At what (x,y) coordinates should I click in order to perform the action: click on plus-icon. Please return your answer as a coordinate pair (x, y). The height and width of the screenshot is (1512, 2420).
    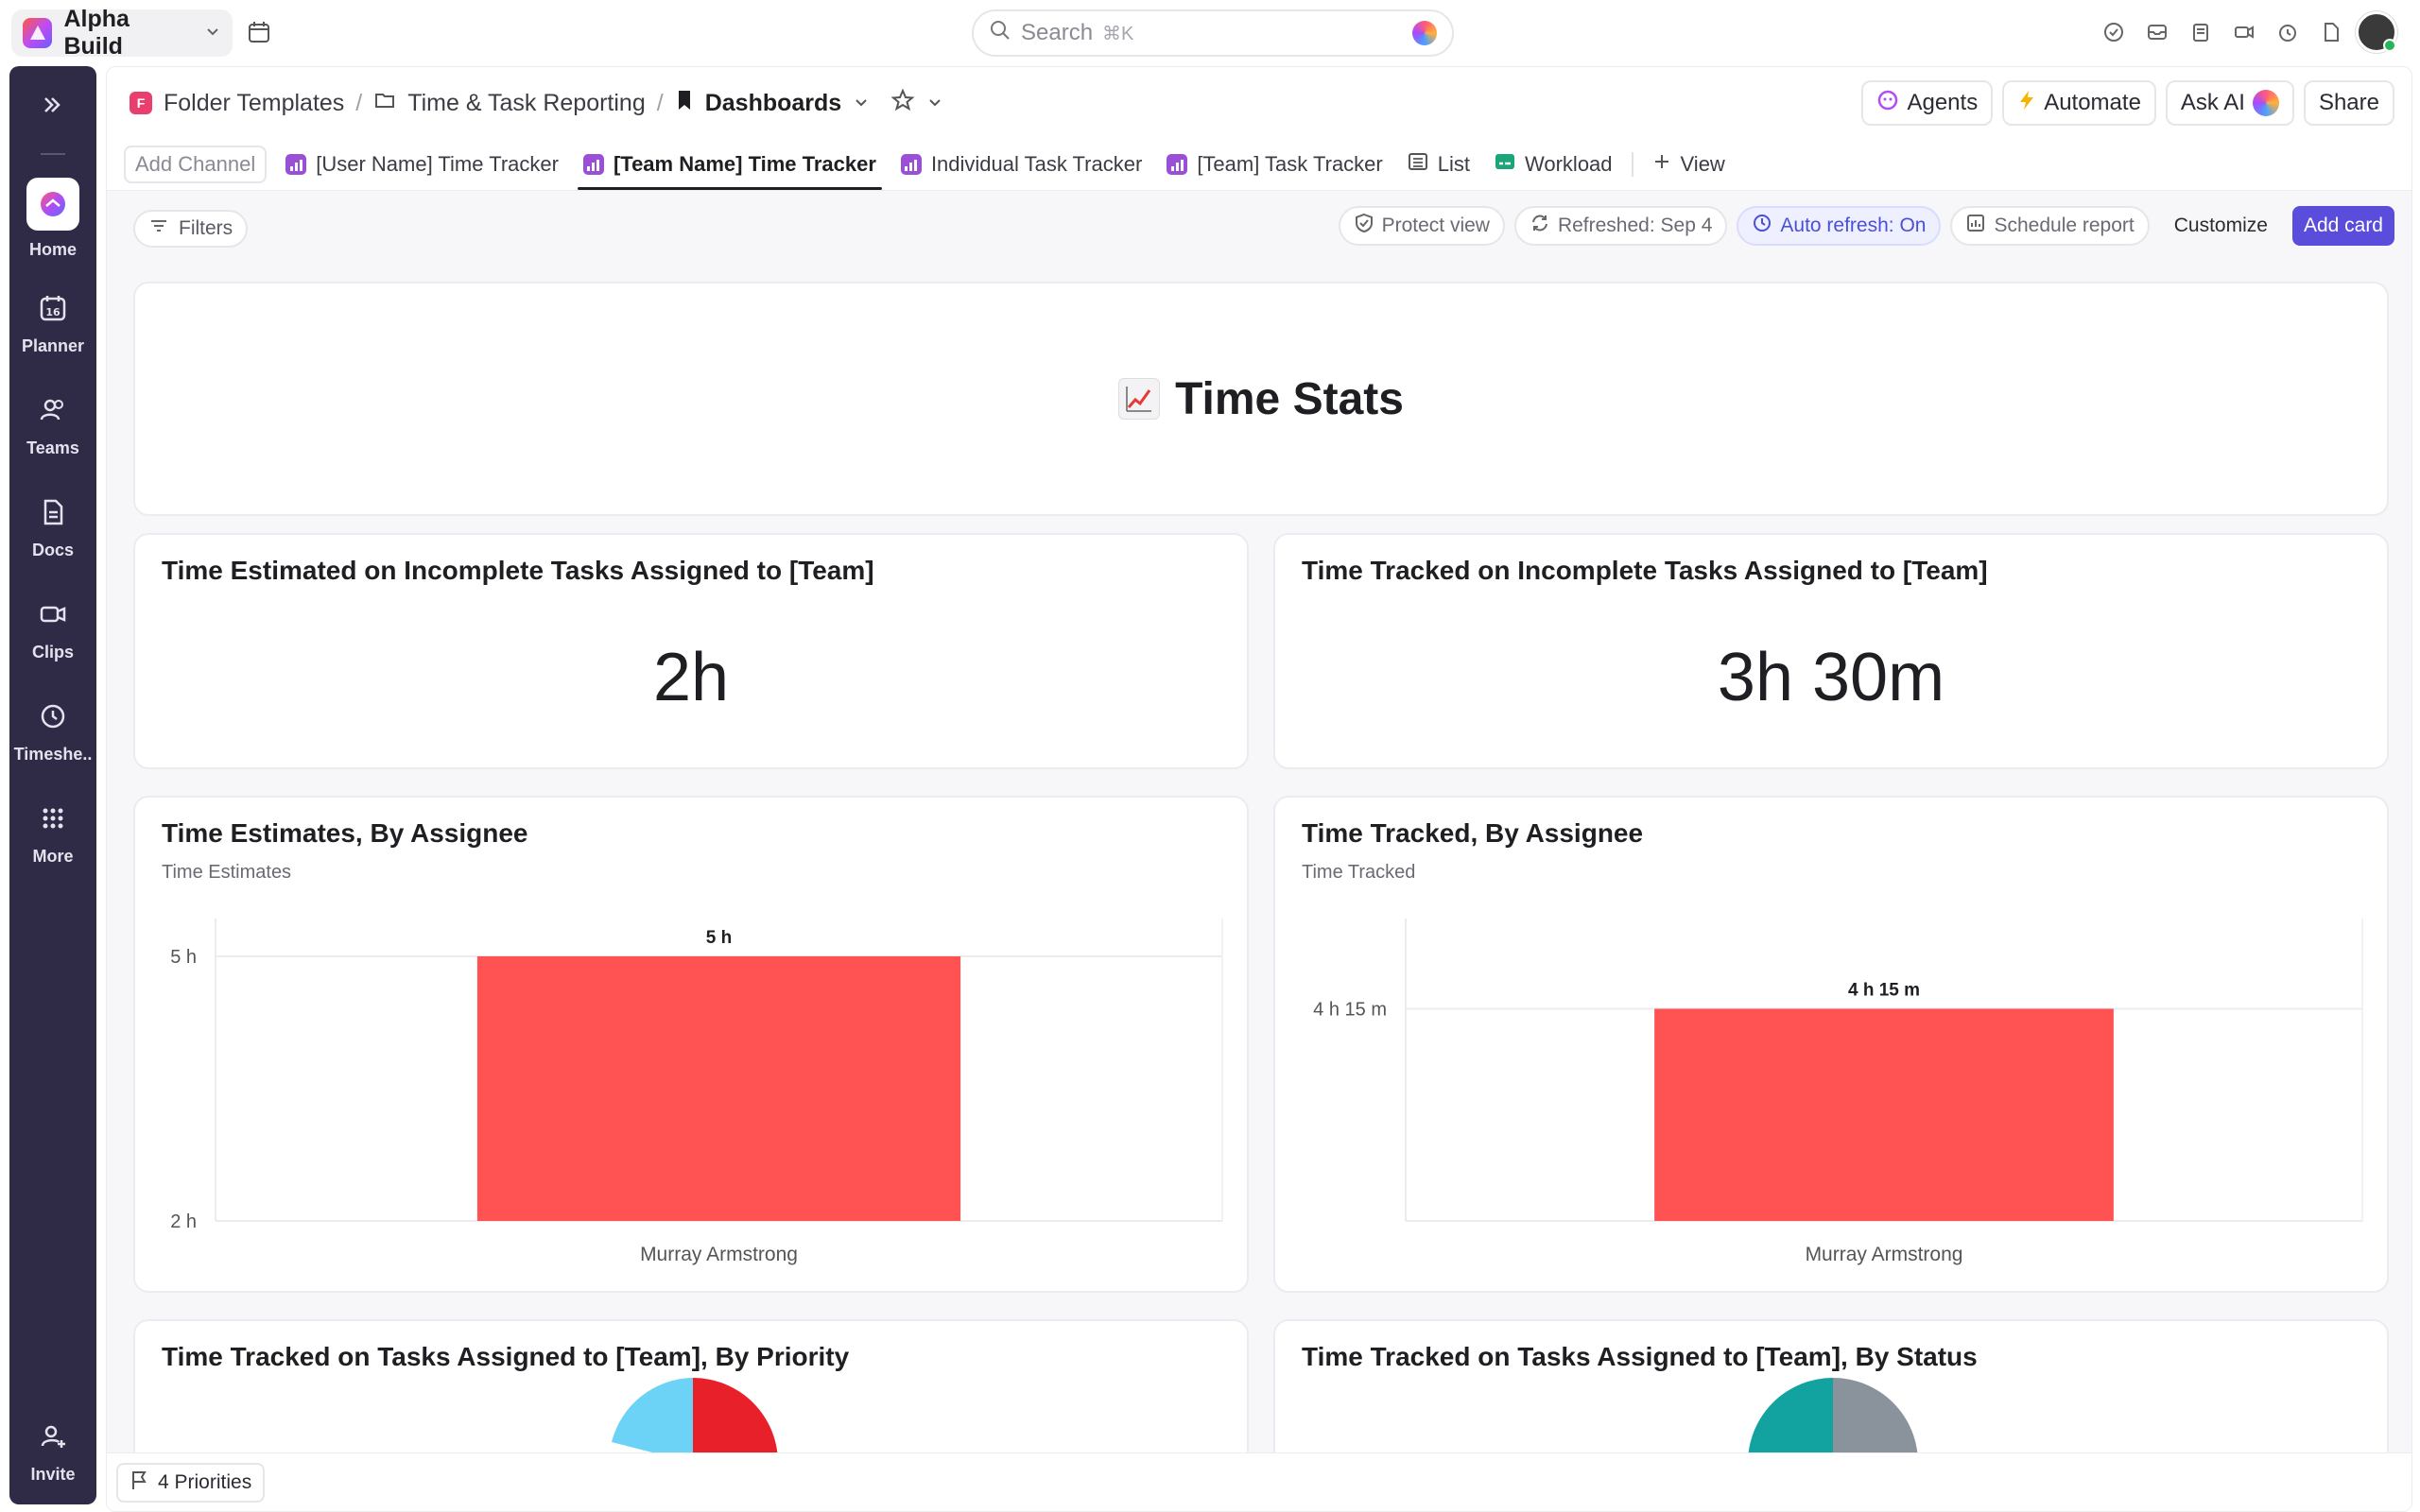
    Looking at the image, I should click on (1661, 164).